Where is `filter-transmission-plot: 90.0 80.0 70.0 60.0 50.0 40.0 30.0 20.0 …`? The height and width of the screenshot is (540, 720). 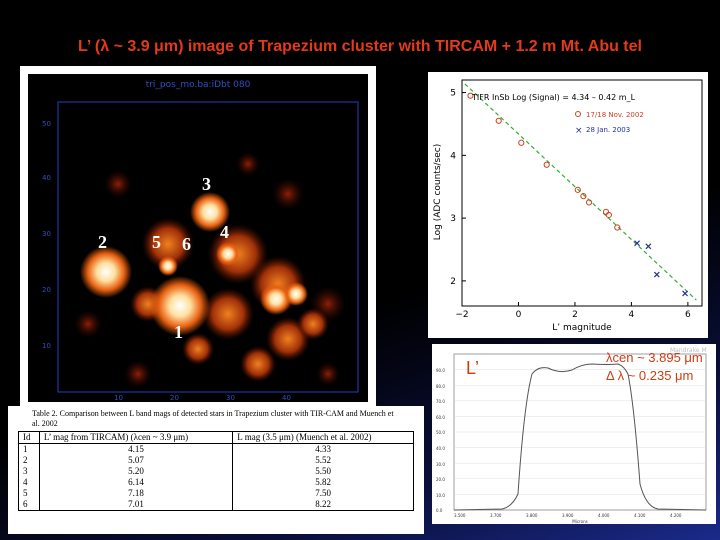
filter-transmission-plot: 90.0 80.0 70.0 60.0 50.0 40.0 30.0 20.0 … is located at coordinates (574, 434).